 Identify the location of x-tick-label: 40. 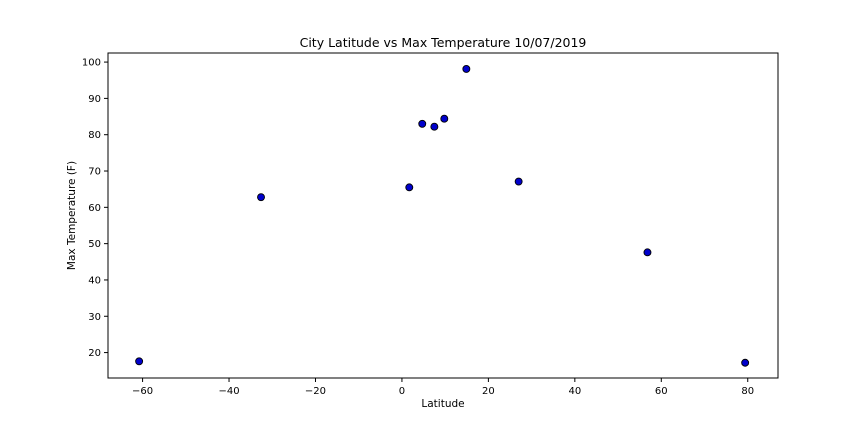
(574, 391).